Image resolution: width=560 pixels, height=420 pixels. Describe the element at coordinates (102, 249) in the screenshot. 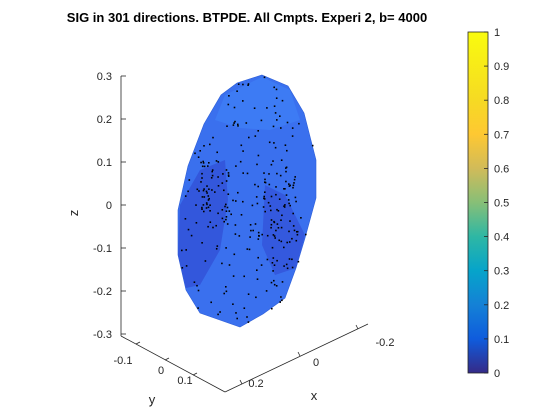

I see `z-tick-label: -0.1` at that location.